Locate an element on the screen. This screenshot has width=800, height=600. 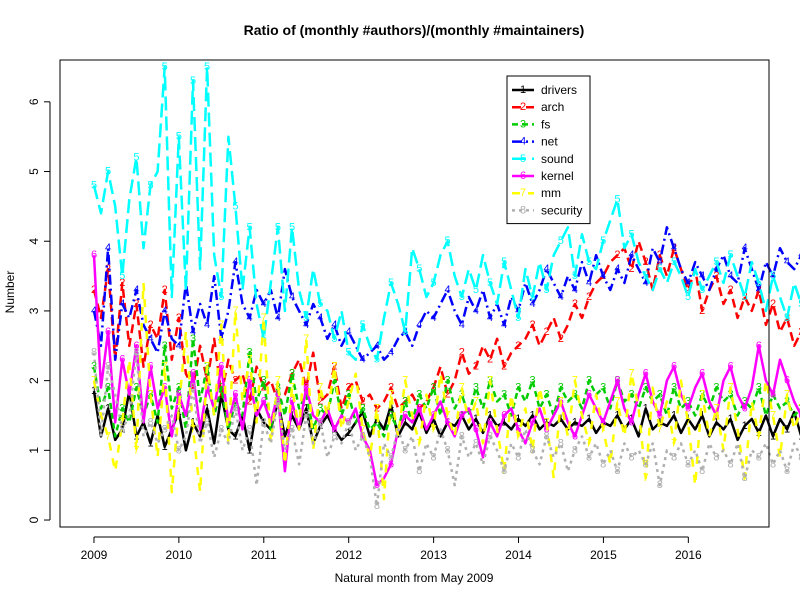
legend-marker-sound: 5 is located at coordinates (523, 159).